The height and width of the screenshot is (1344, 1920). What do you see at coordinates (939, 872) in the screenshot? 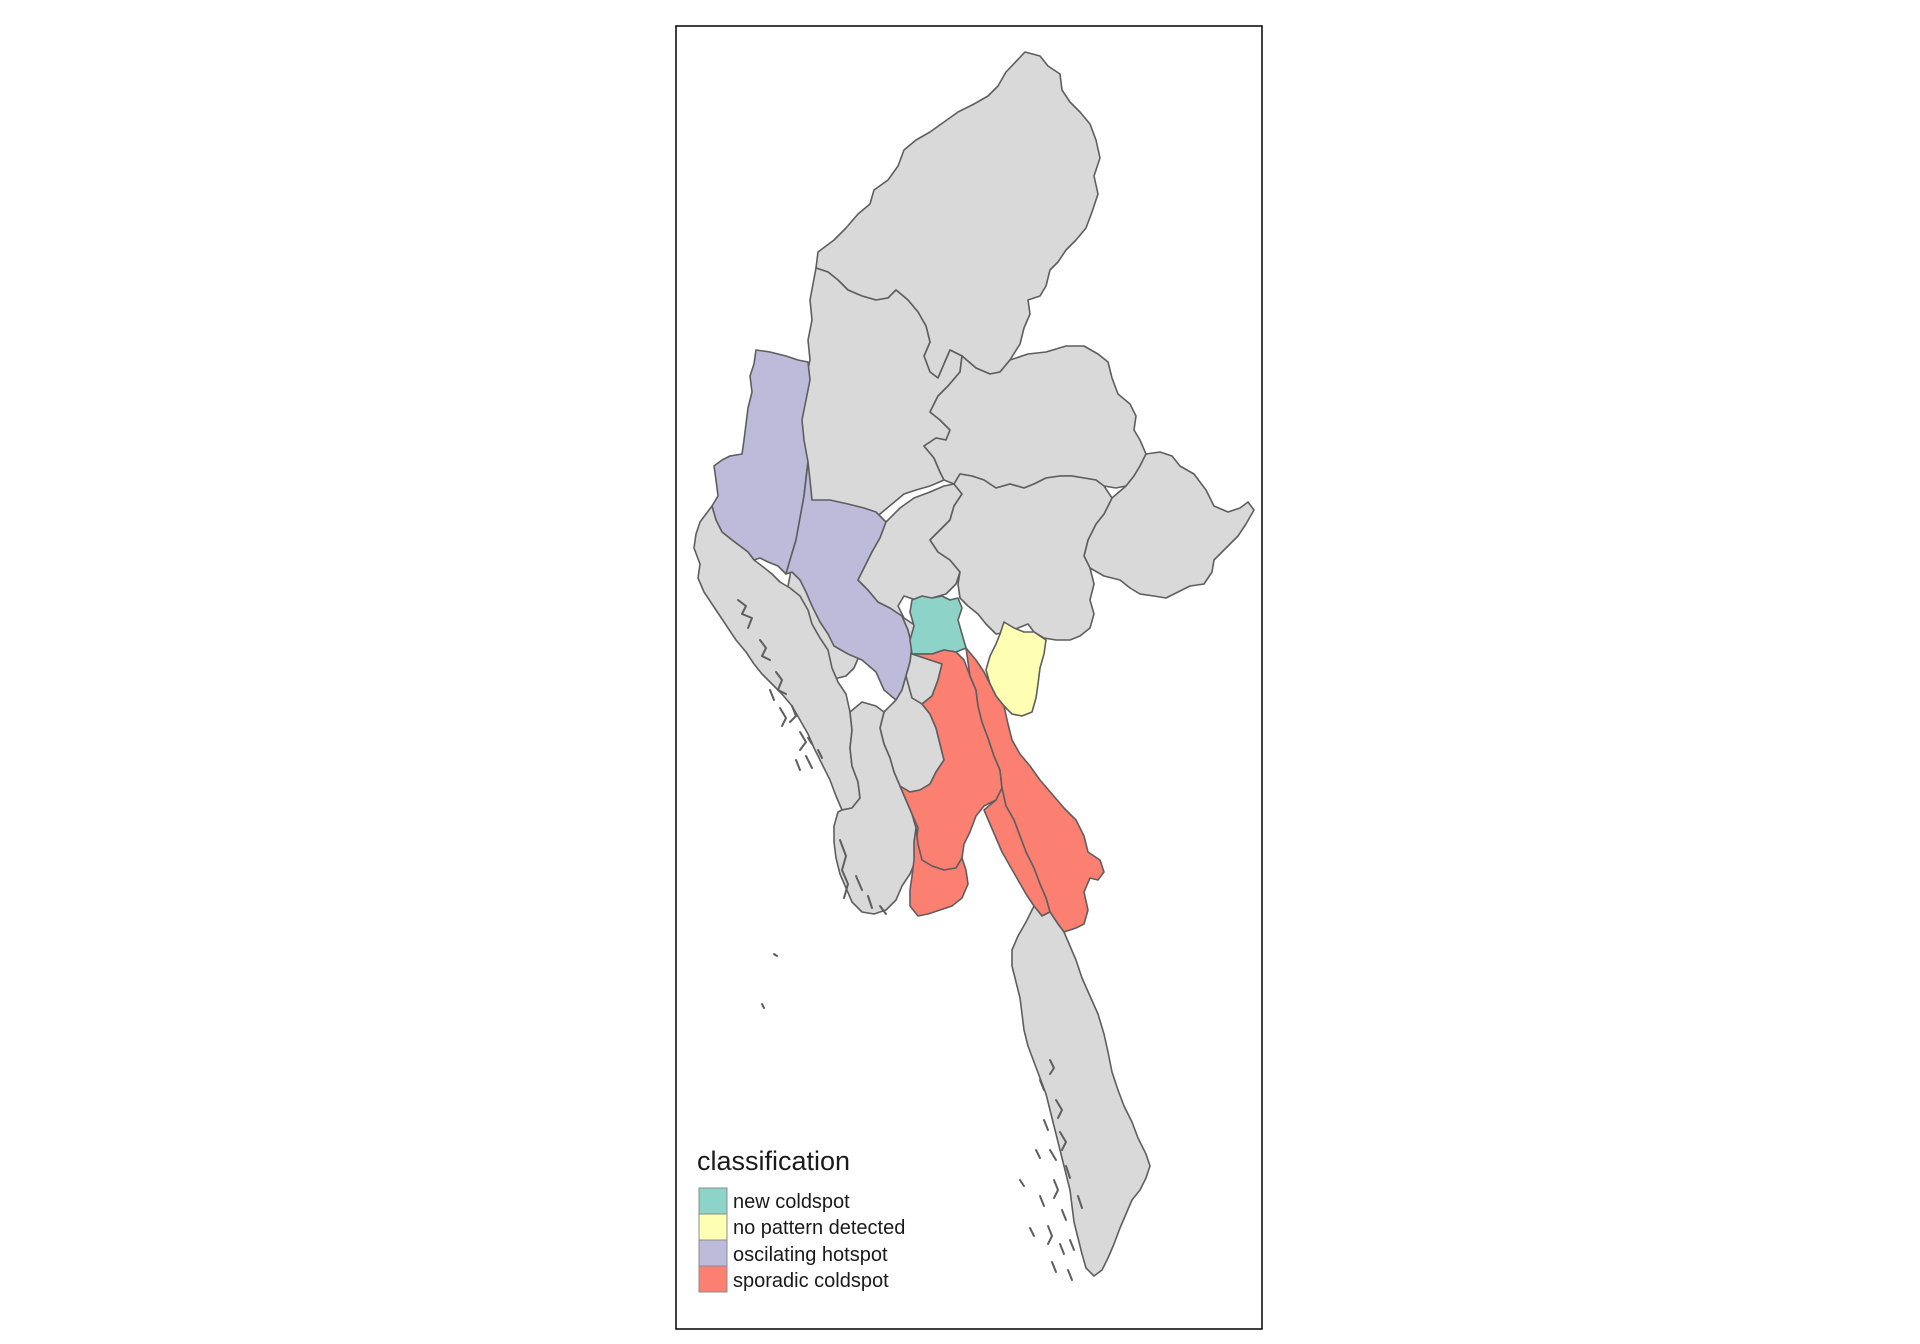
I see `region-yangon` at bounding box center [939, 872].